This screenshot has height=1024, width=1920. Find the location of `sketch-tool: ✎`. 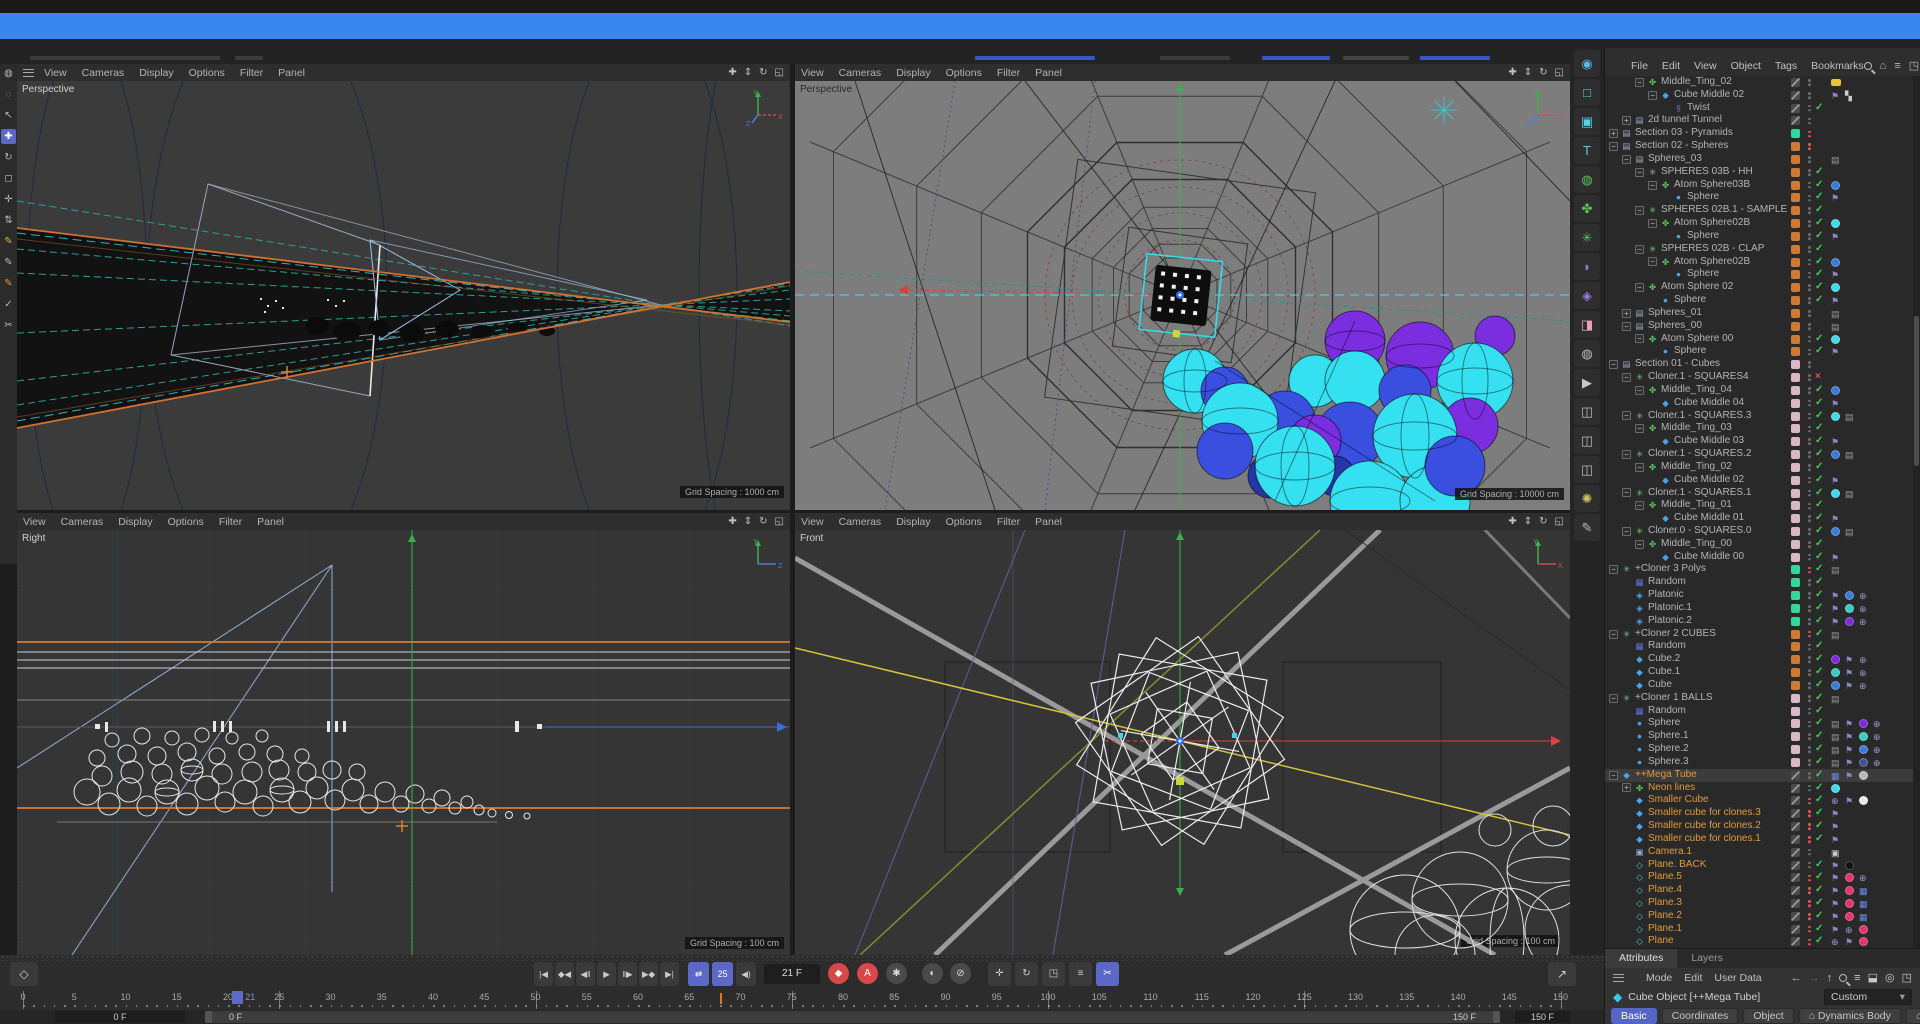

sketch-tool: ✎ is located at coordinates (8, 262).